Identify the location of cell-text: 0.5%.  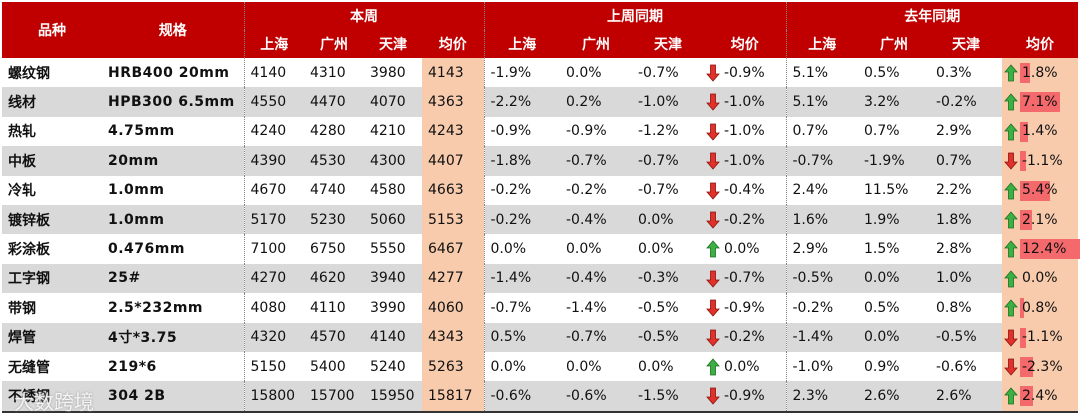
(882, 72).